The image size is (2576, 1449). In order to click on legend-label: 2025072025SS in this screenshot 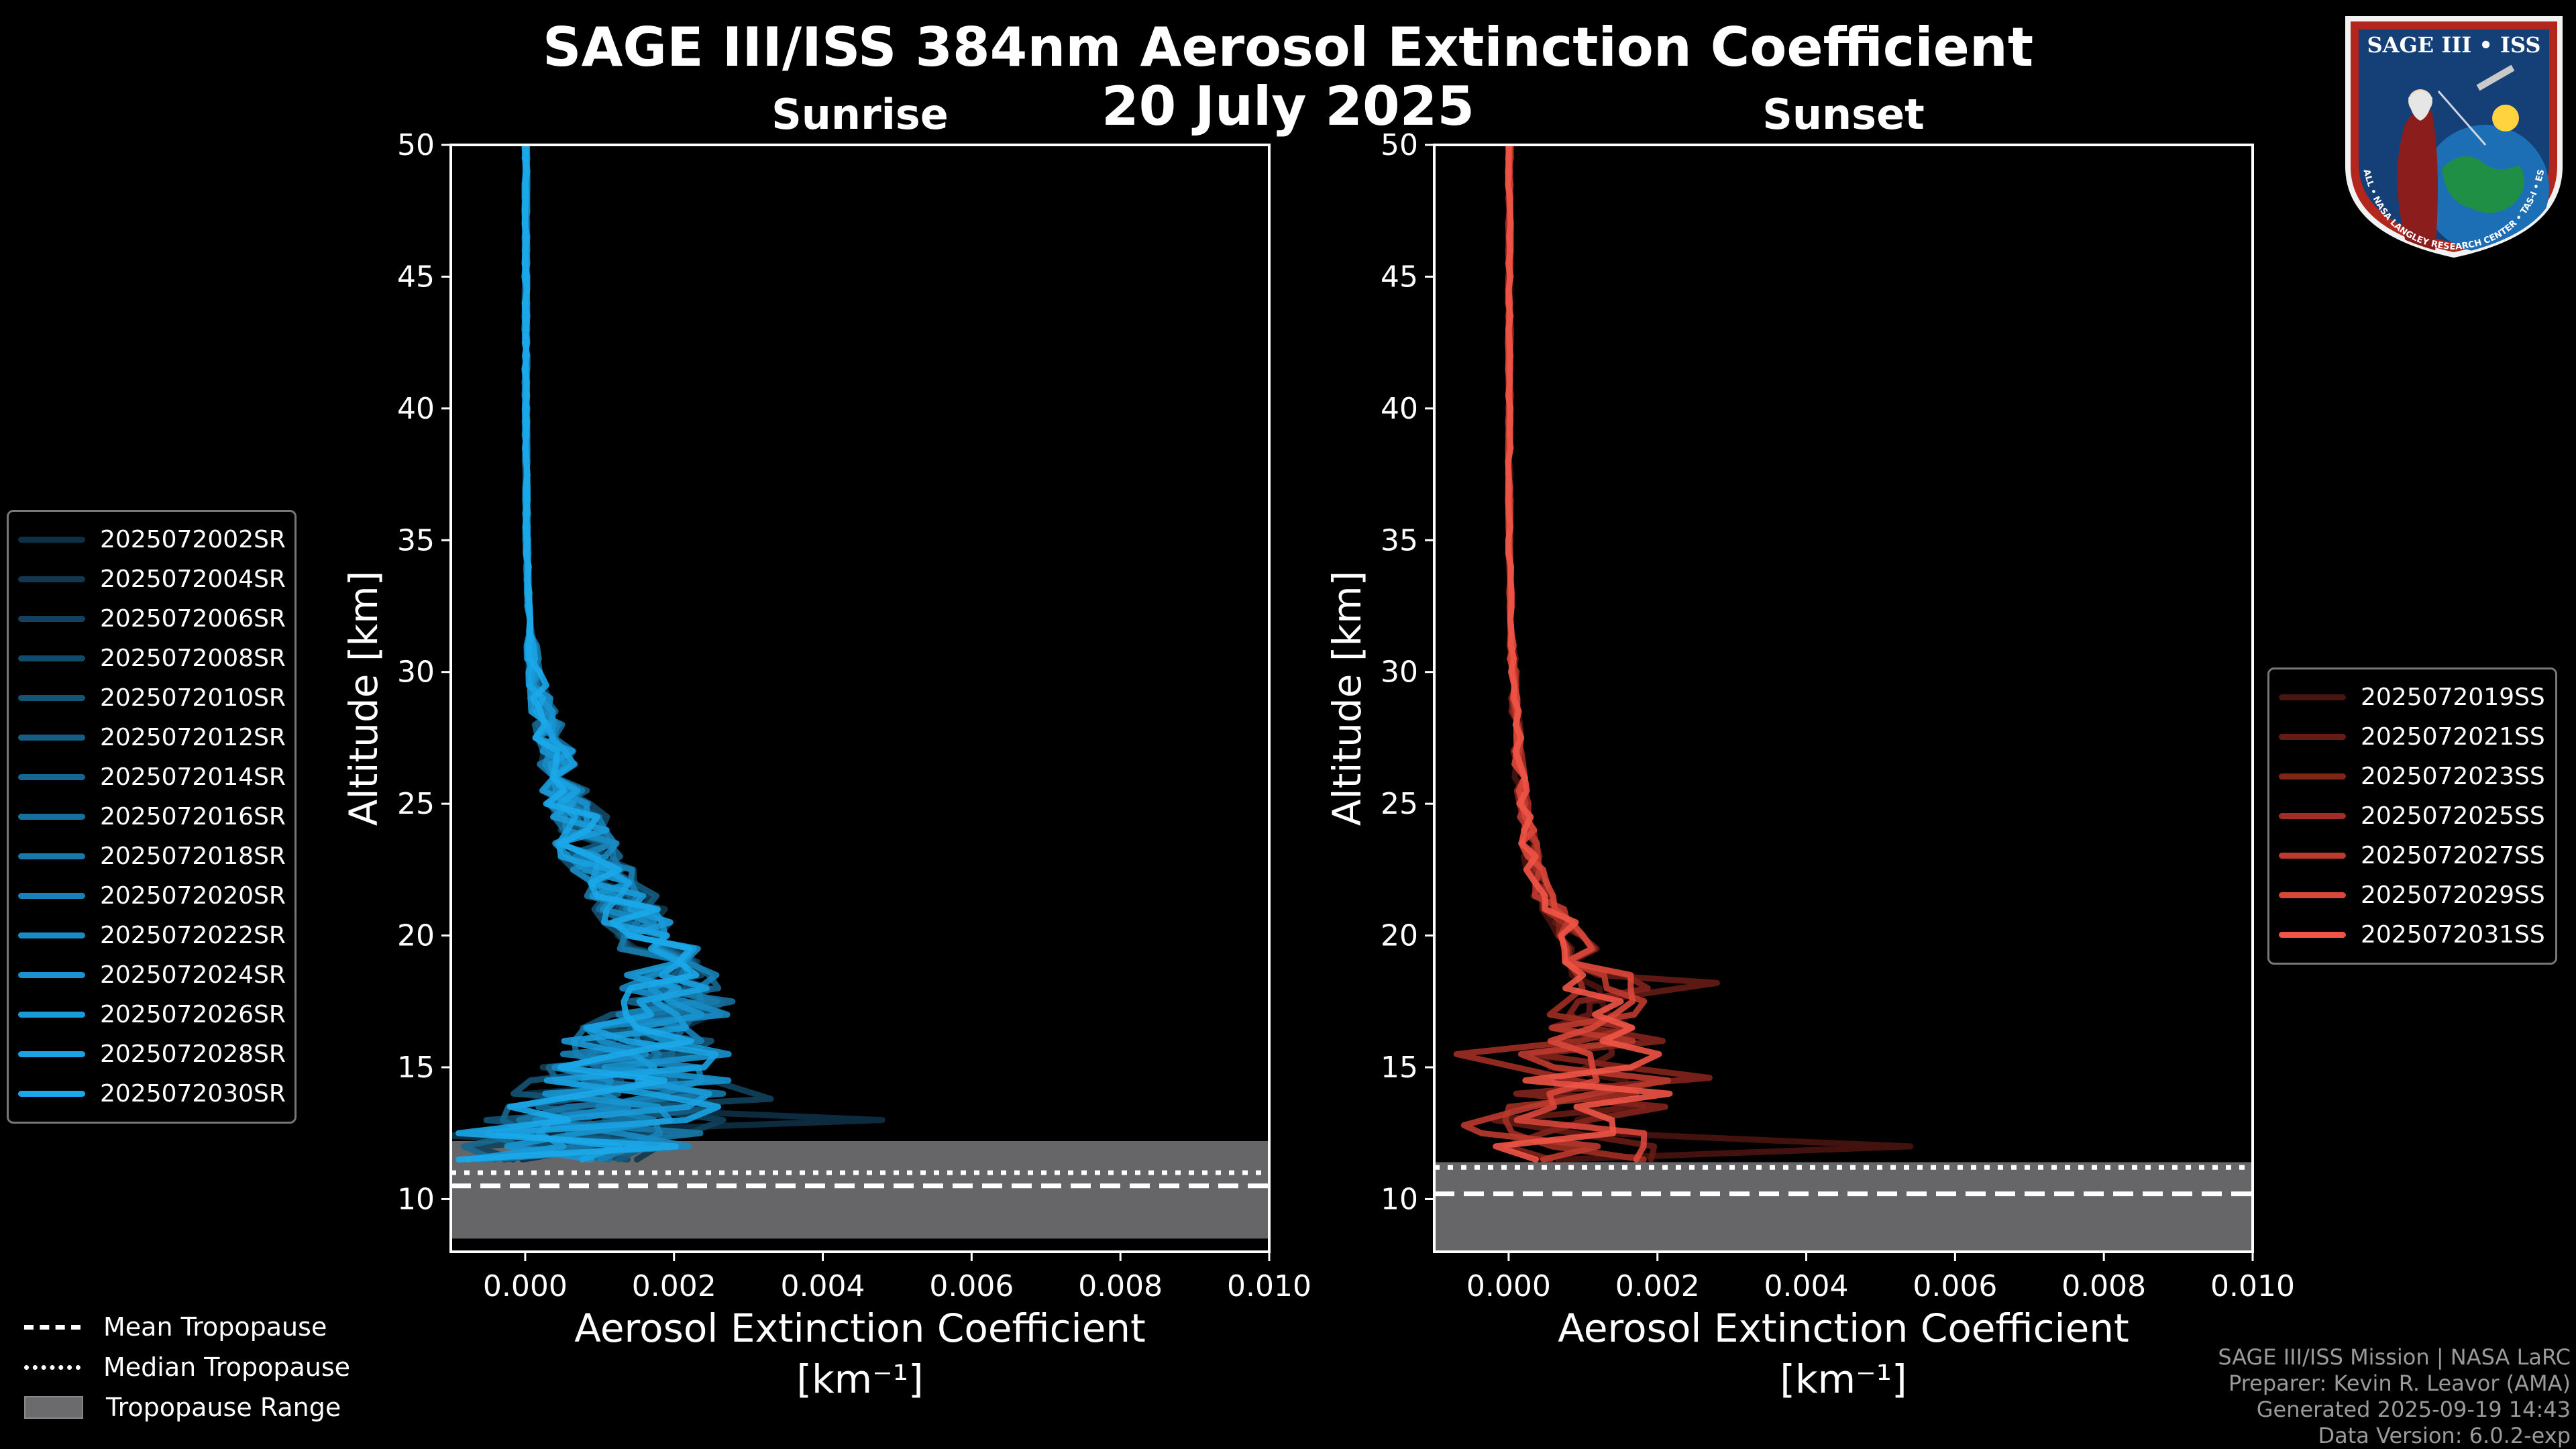, I will do `click(2453, 816)`.